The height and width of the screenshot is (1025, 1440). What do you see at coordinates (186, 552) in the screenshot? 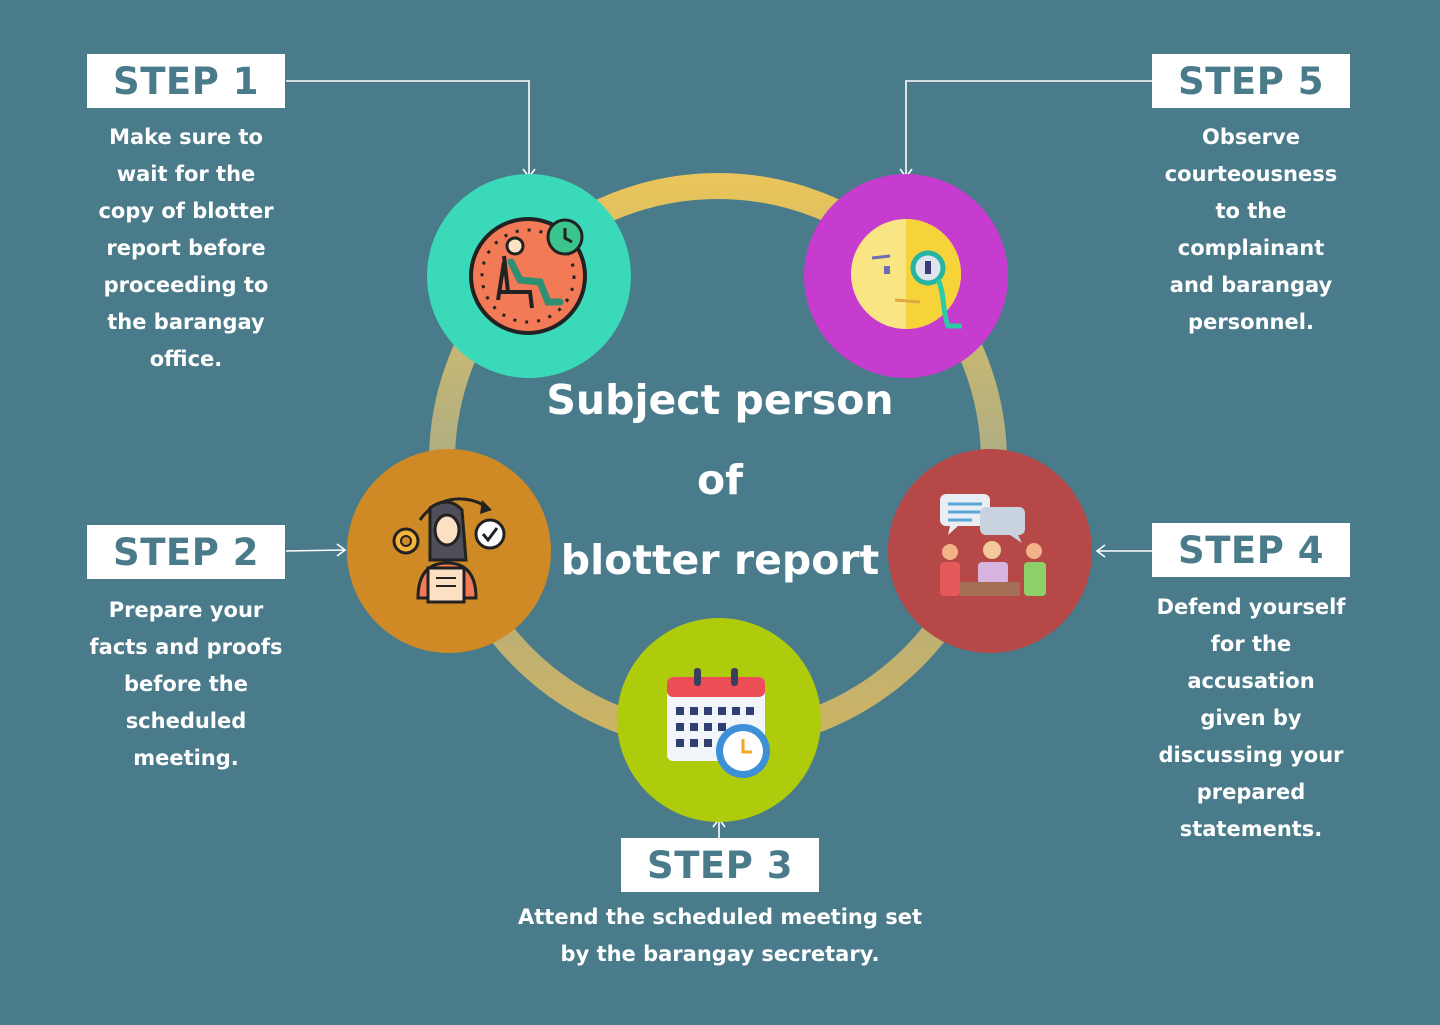
I see `step2-label: STEP 2` at bounding box center [186, 552].